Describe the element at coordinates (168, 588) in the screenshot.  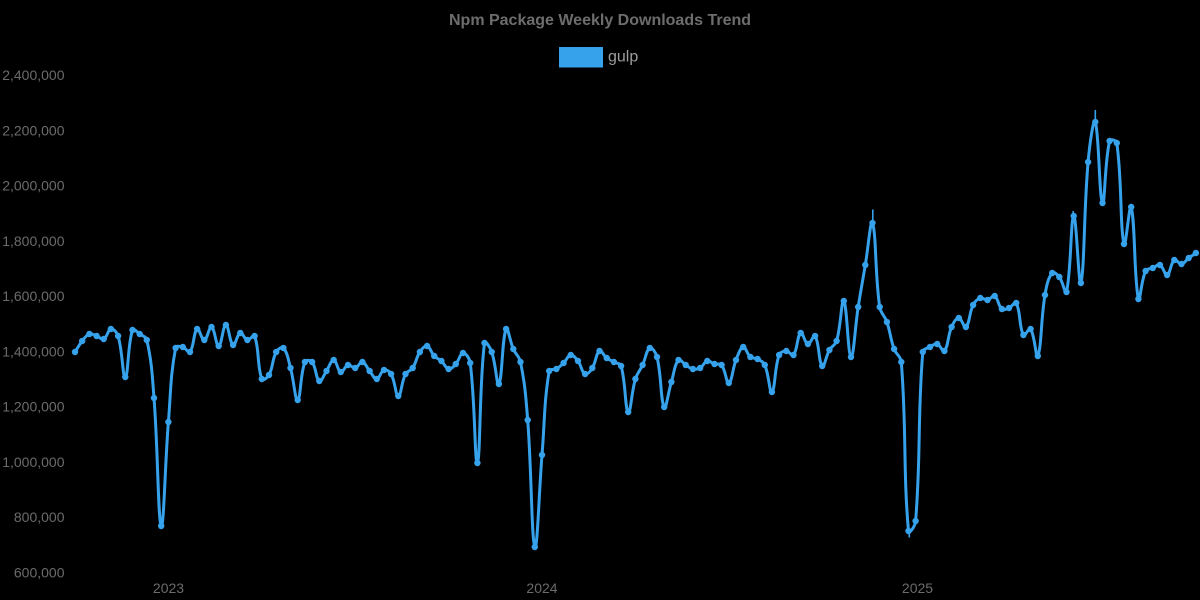
I see `svg-text: 2023` at that location.